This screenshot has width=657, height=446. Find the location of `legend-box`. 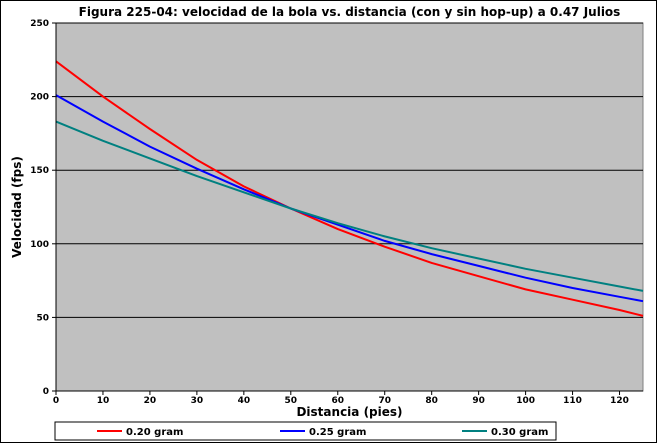

legend-box is located at coordinates (305, 431).